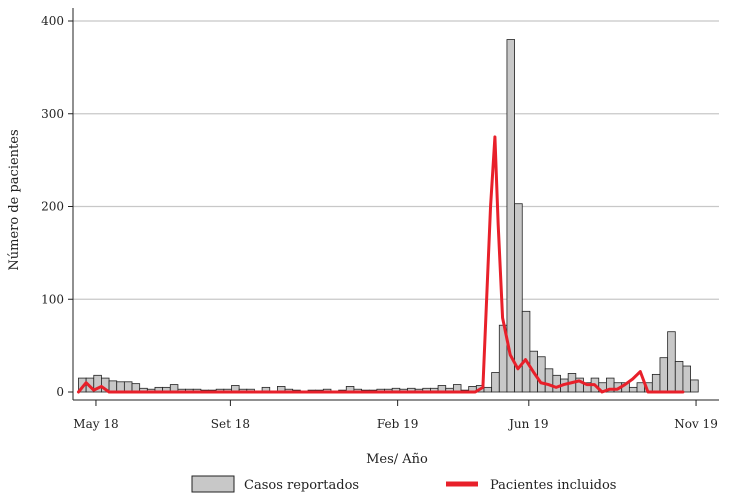 Image resolution: width=735 pixels, height=500 pixels. Describe the element at coordinates (395, 415) in the screenshot. I see `x-ticks: May 18 Set 18 Feb 19 Jun 19 Nov 19` at that location.